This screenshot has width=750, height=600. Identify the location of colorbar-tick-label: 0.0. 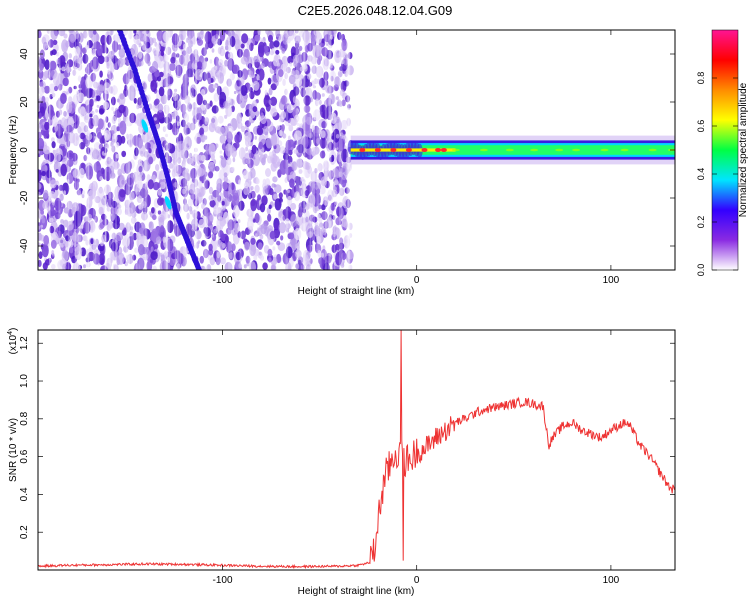
(701, 270).